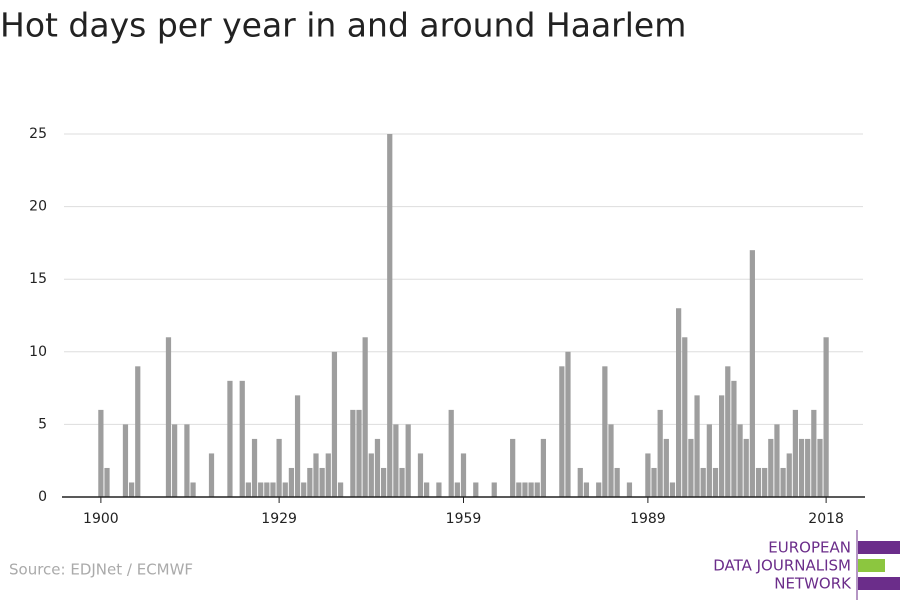 The height and width of the screenshot is (600, 900). I want to click on x-tick-label: 1929, so click(279, 519).